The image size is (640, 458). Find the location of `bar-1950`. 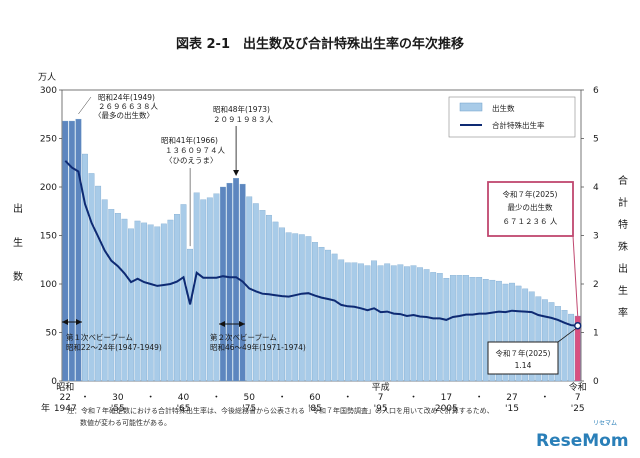

bar-1950 is located at coordinates (85, 267).